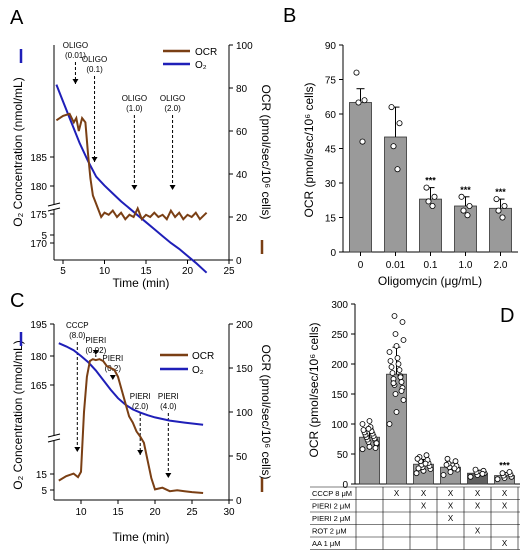 The width and height of the screenshot is (528, 550). What do you see at coordinates (332, 493) in the screenshot?
I see `panel-d-table-row-label: CCCP 8 μM` at bounding box center [332, 493].